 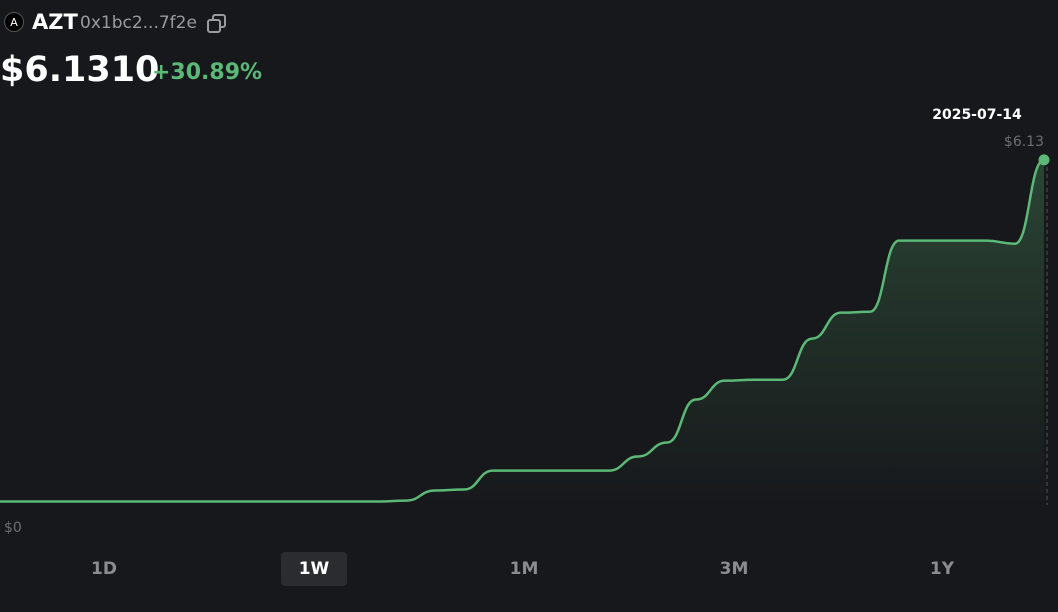 What do you see at coordinates (207, 72) in the screenshot?
I see `price-change: +30.89%` at bounding box center [207, 72].